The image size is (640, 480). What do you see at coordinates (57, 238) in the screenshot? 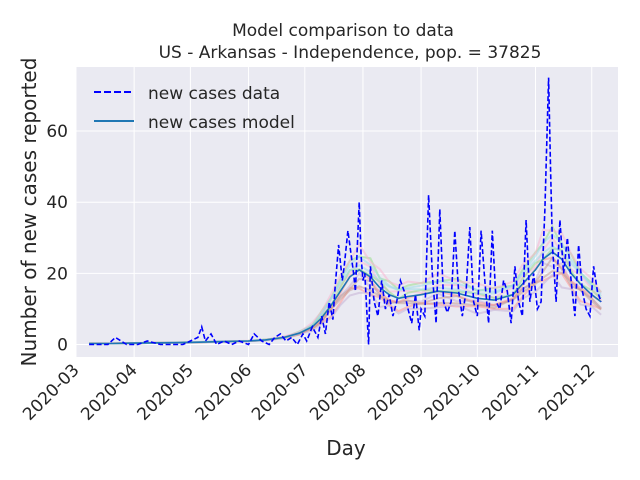
I see `y-axis-ticks: 0 20 40 60` at bounding box center [57, 238].